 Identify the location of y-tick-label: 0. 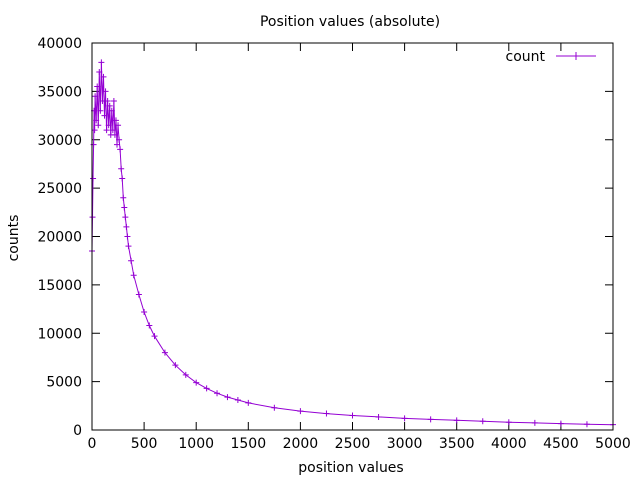
(77, 431).